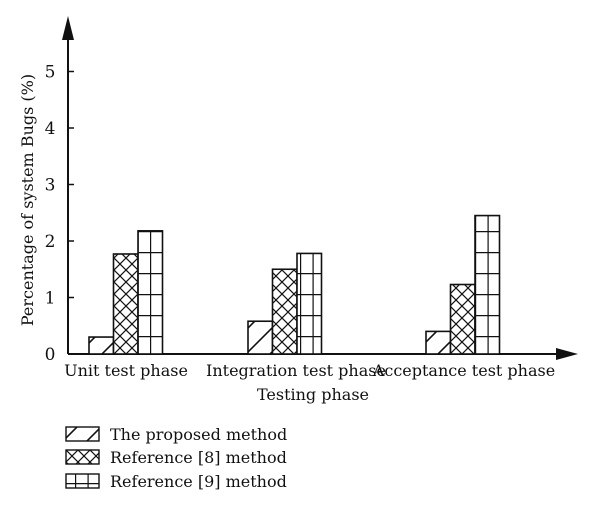 This screenshot has height=511, width=600. What do you see at coordinates (50, 129) in the screenshot?
I see `y-tick-label: 4` at bounding box center [50, 129].